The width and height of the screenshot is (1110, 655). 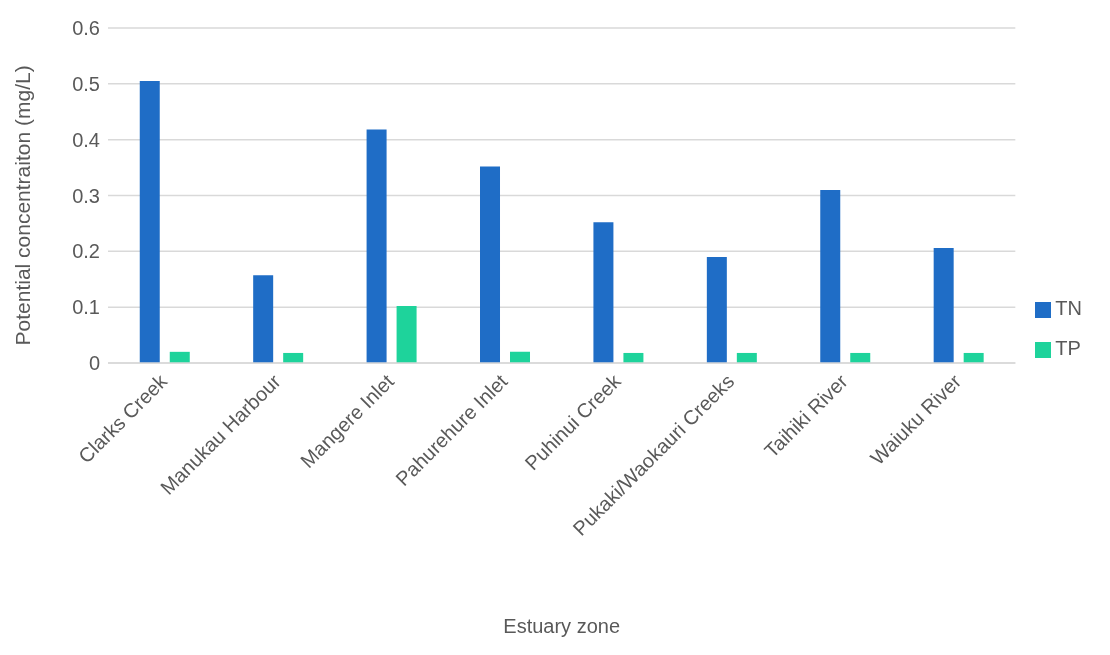 What do you see at coordinates (86, 28) in the screenshot?
I see `y-tick-label: 0.6` at bounding box center [86, 28].